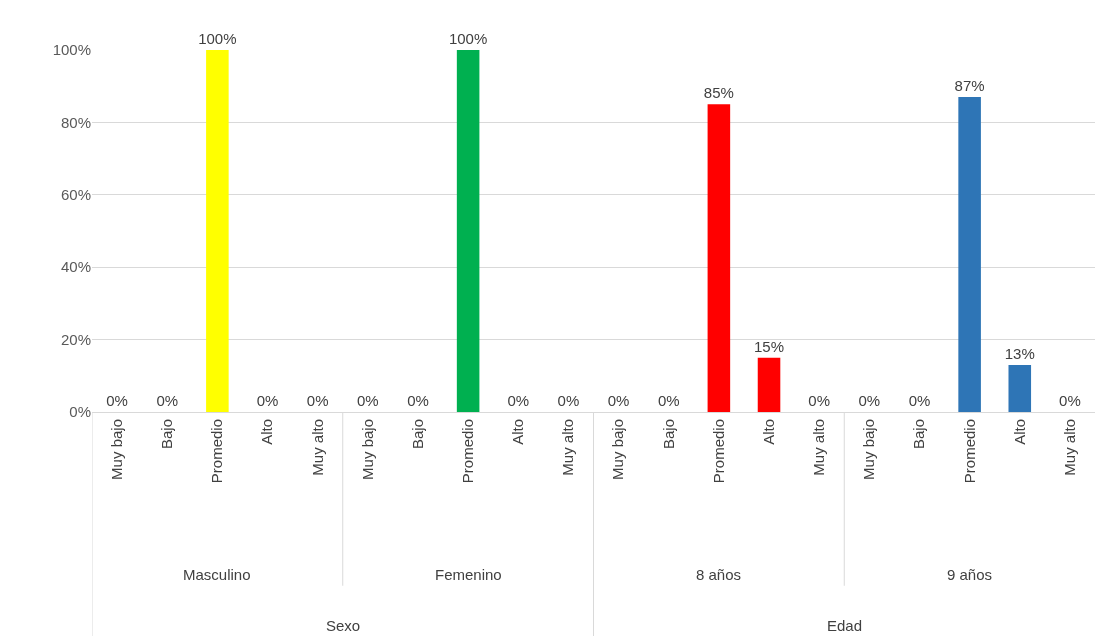 The width and height of the screenshot is (1113, 636). I want to click on data-label: 15%, so click(769, 346).